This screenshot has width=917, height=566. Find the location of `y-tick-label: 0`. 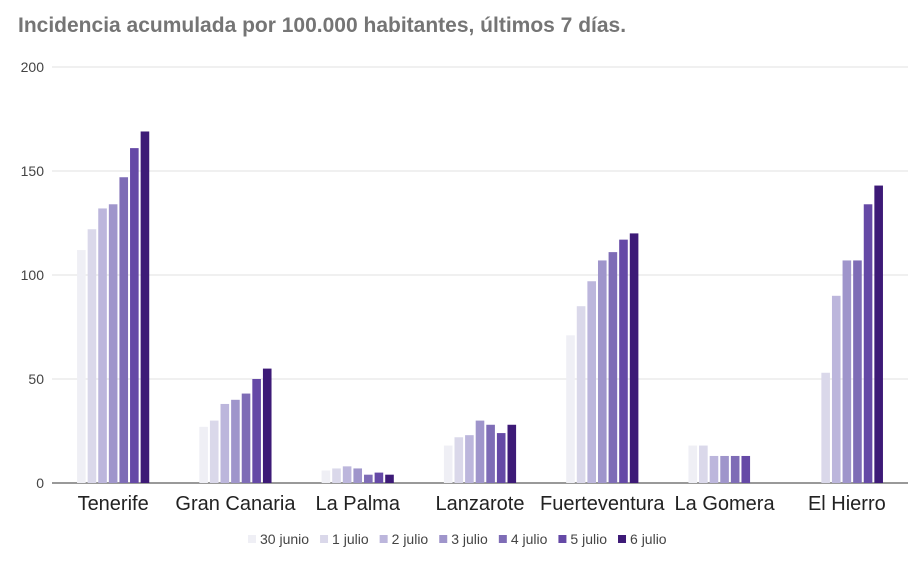

y-tick-label: 0 is located at coordinates (40, 483).